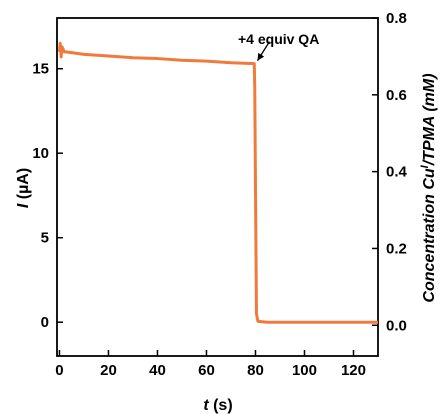 This screenshot has height=414, width=441. I want to click on annotation-arrow-head, so click(261, 56).